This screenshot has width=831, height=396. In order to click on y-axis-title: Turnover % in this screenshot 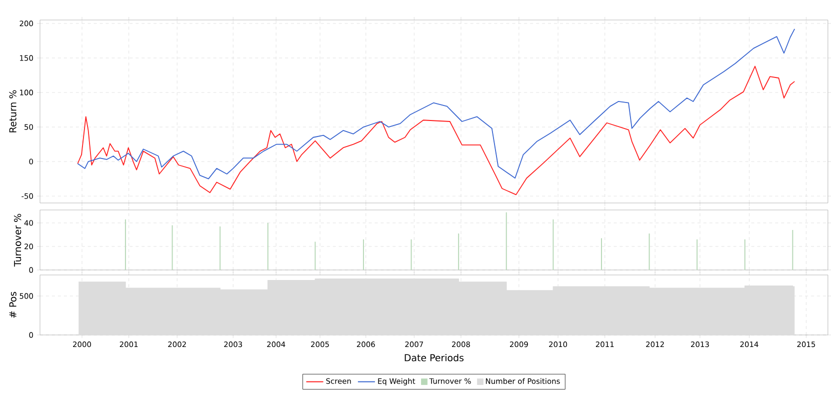, I will do `click(18, 240)`.